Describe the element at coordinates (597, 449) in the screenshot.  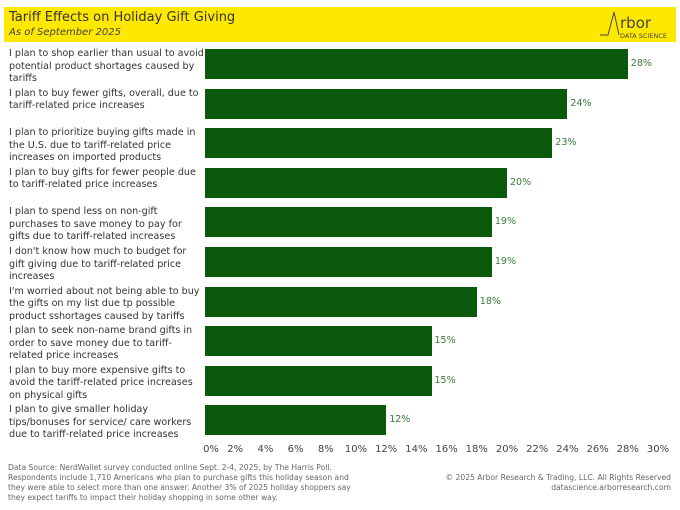
I see `x-tick-label: 26%` at that location.